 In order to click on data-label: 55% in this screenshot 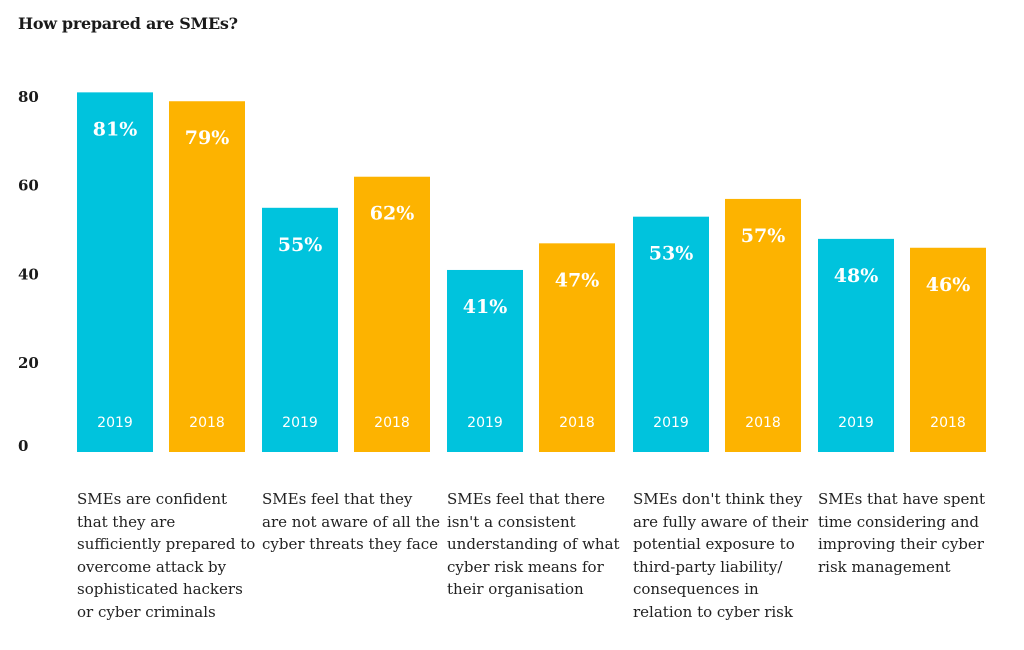, I will do `click(300, 245)`.